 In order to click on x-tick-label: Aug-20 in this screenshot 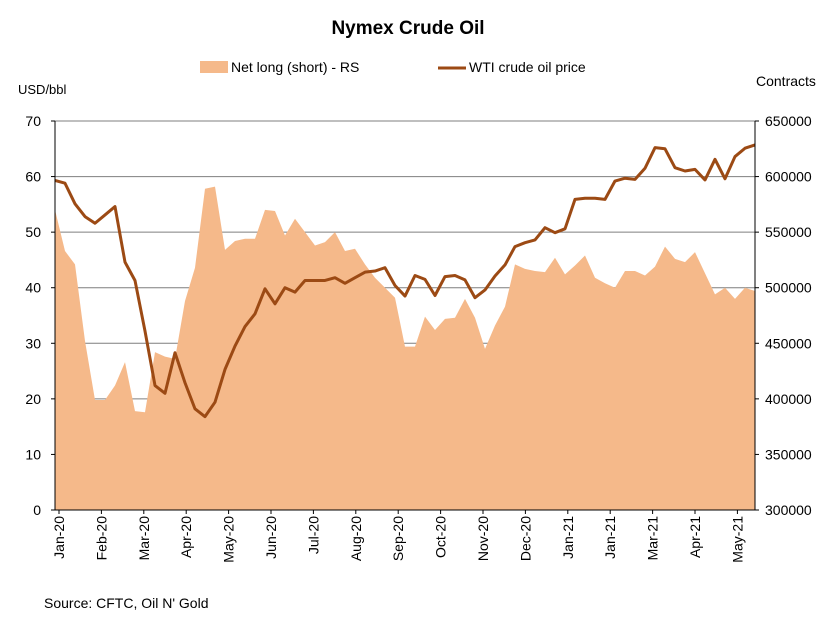, I will do `click(356, 538)`.